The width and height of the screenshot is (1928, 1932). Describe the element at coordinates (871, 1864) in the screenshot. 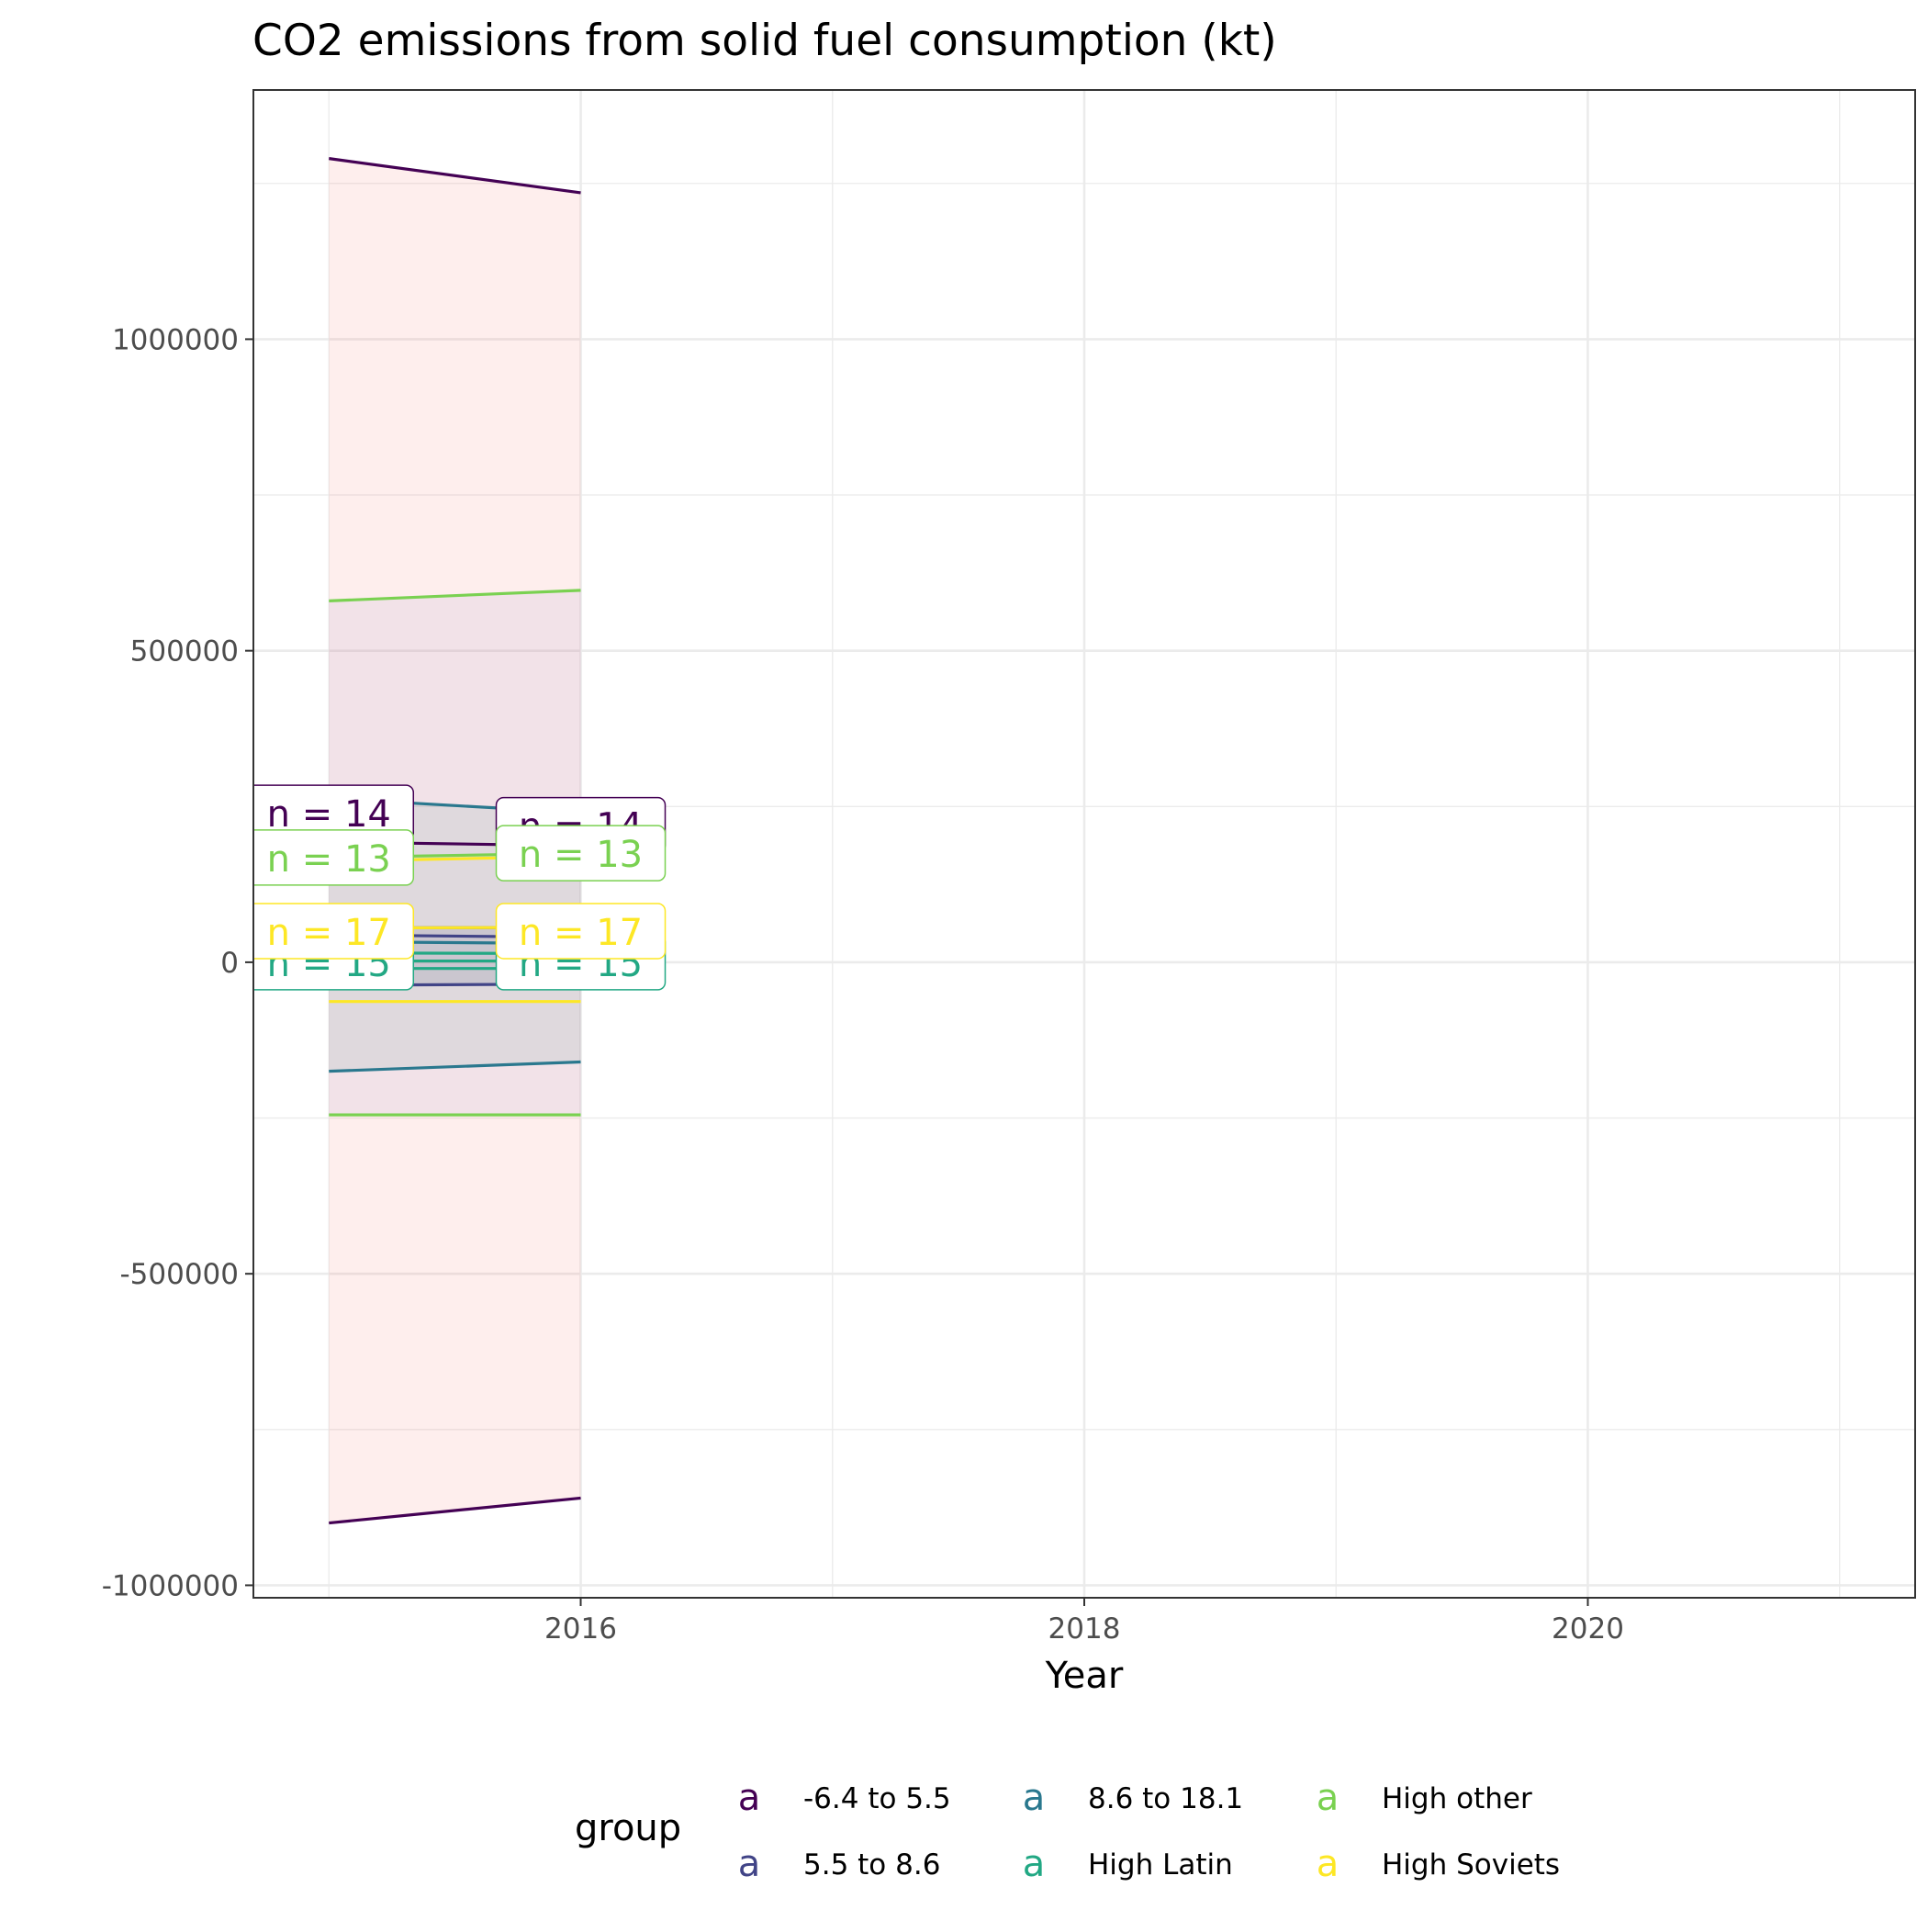

I see `legend-label-5-5-to-8-6: 5.5 to 8.6` at that location.